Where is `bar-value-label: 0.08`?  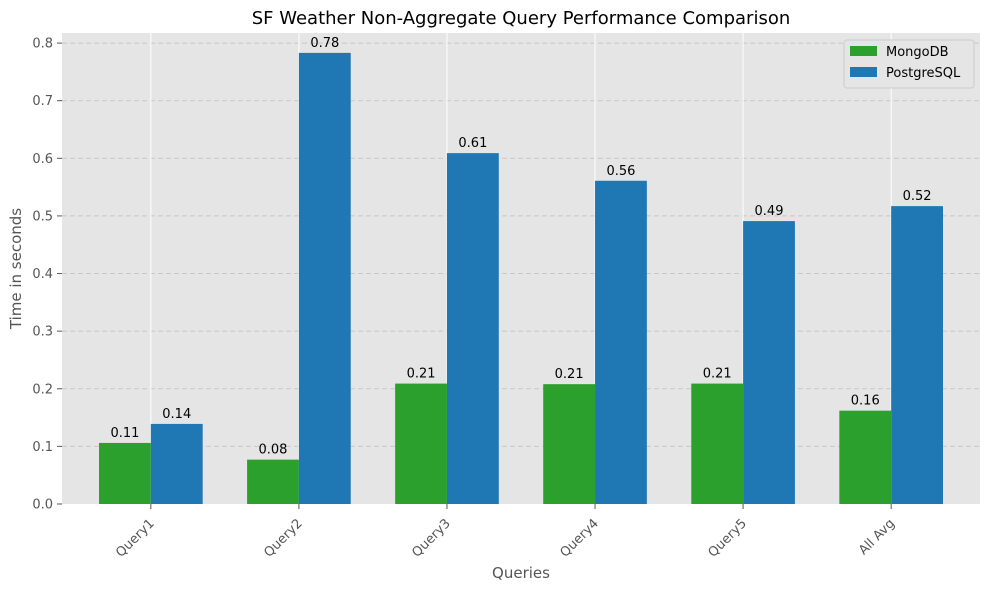 bar-value-label: 0.08 is located at coordinates (273, 450).